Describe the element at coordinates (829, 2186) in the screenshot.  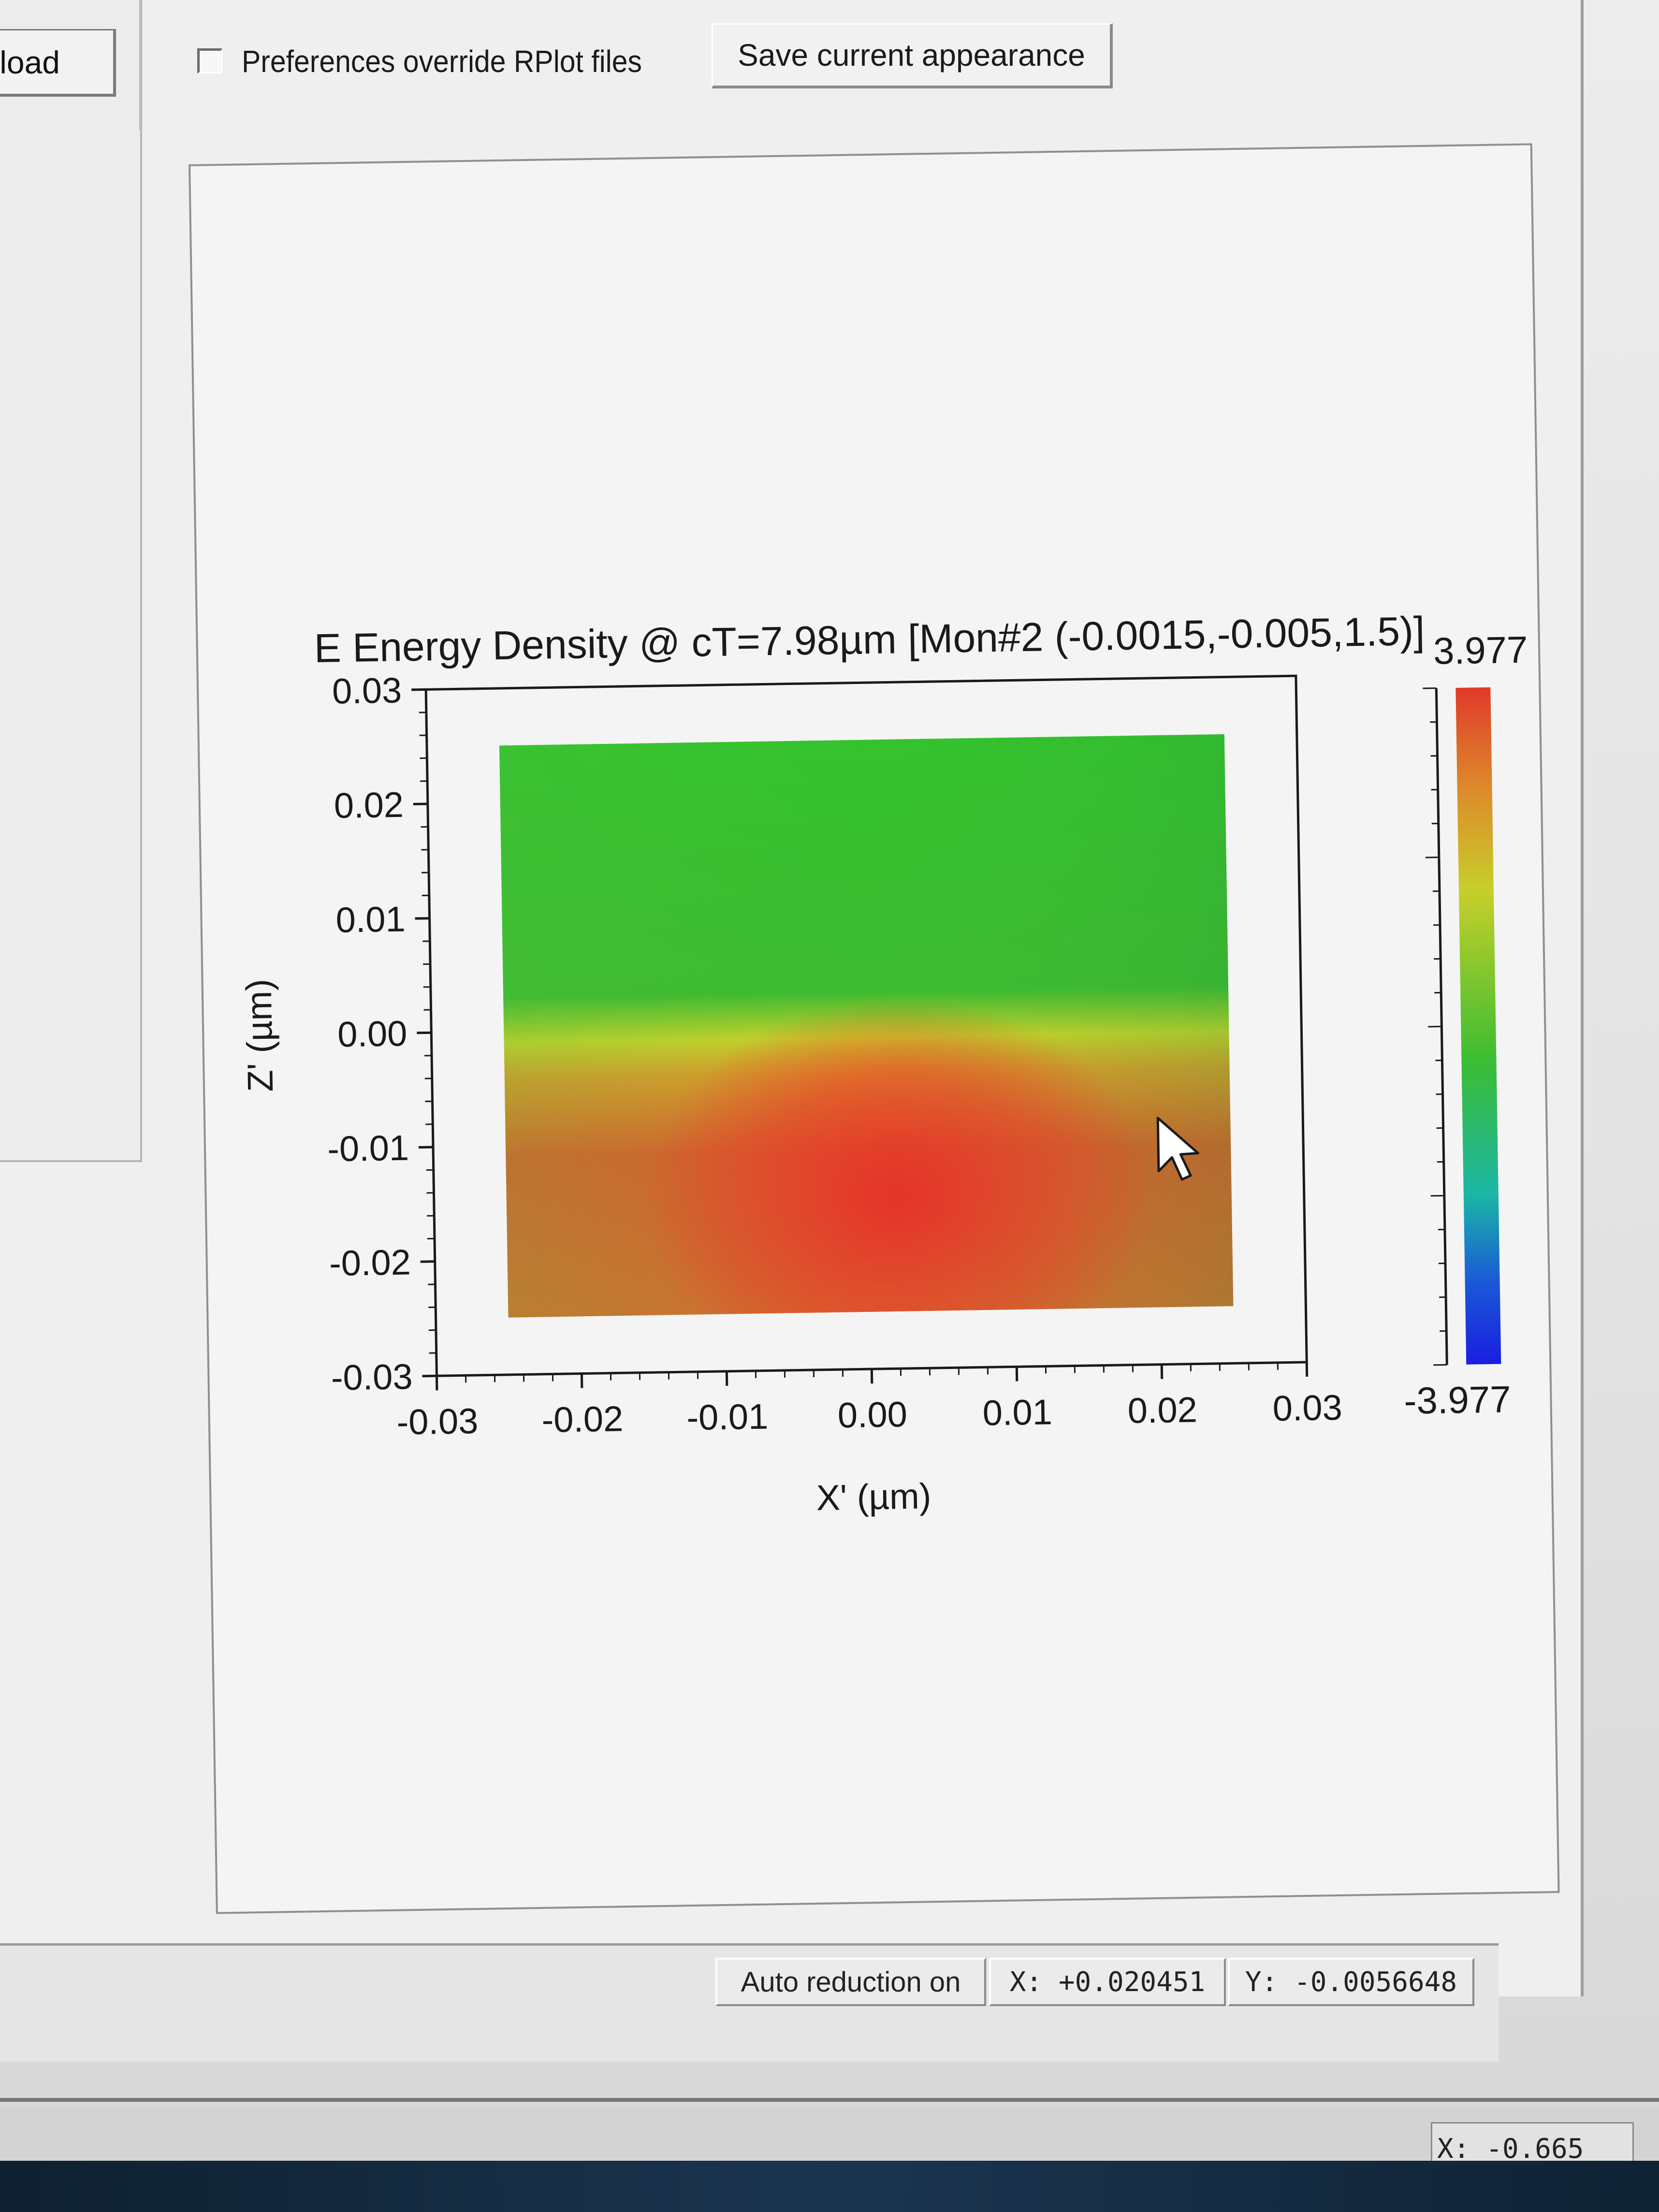
I see `taskbar` at that location.